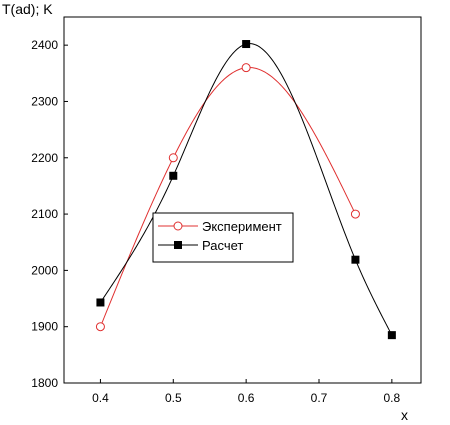 The height and width of the screenshot is (425, 450). Describe the element at coordinates (392, 398) in the screenshot. I see `x-tick-label: 0.8` at that location.